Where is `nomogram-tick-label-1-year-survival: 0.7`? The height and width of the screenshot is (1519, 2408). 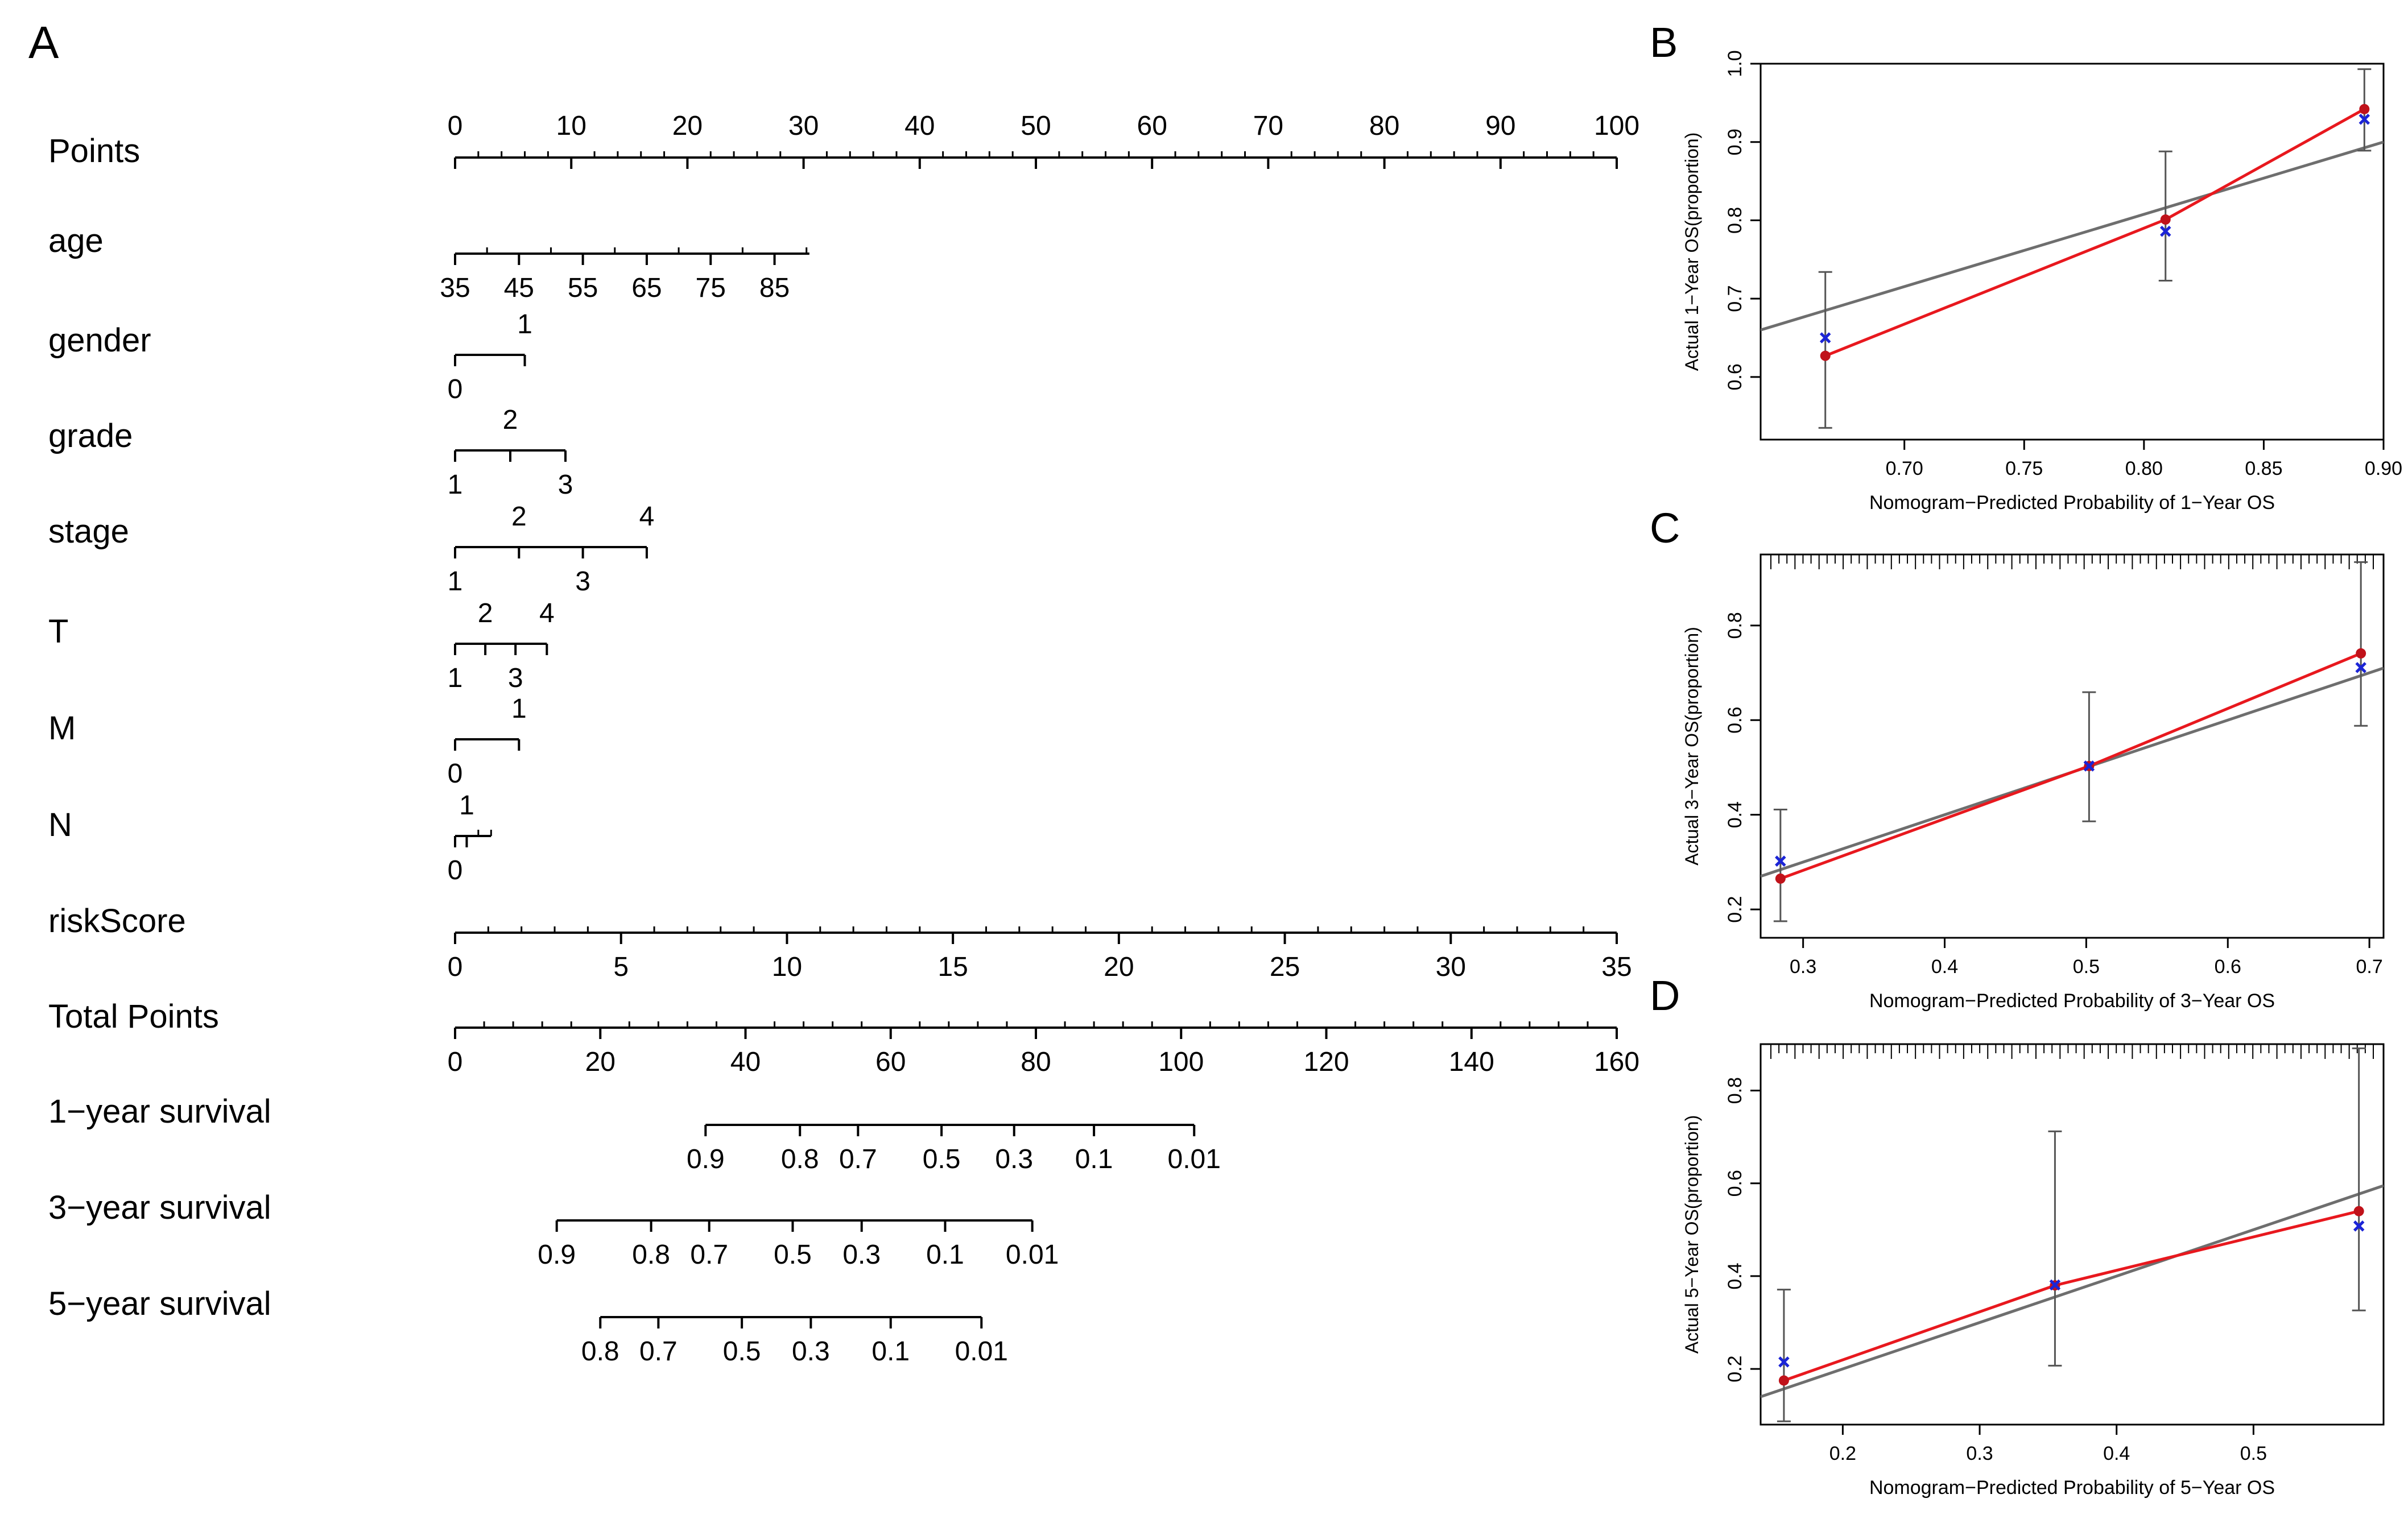 nomogram-tick-label-1-year-survival: 0.7 is located at coordinates (858, 1159).